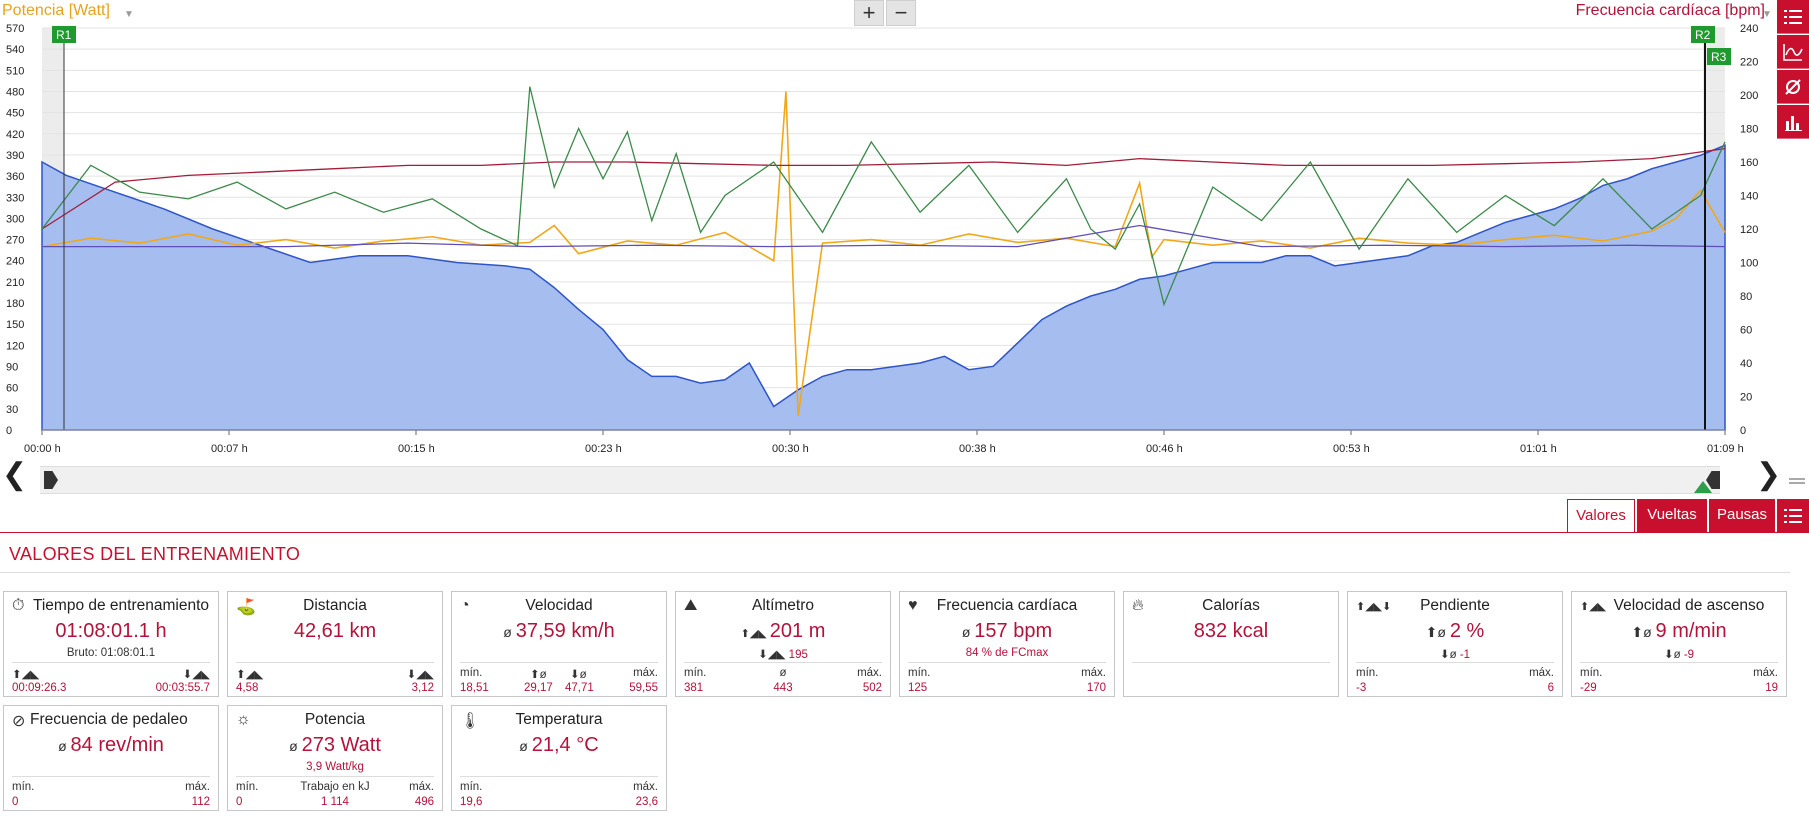  I want to click on lightbulb-icon: ☼, so click(243, 719).